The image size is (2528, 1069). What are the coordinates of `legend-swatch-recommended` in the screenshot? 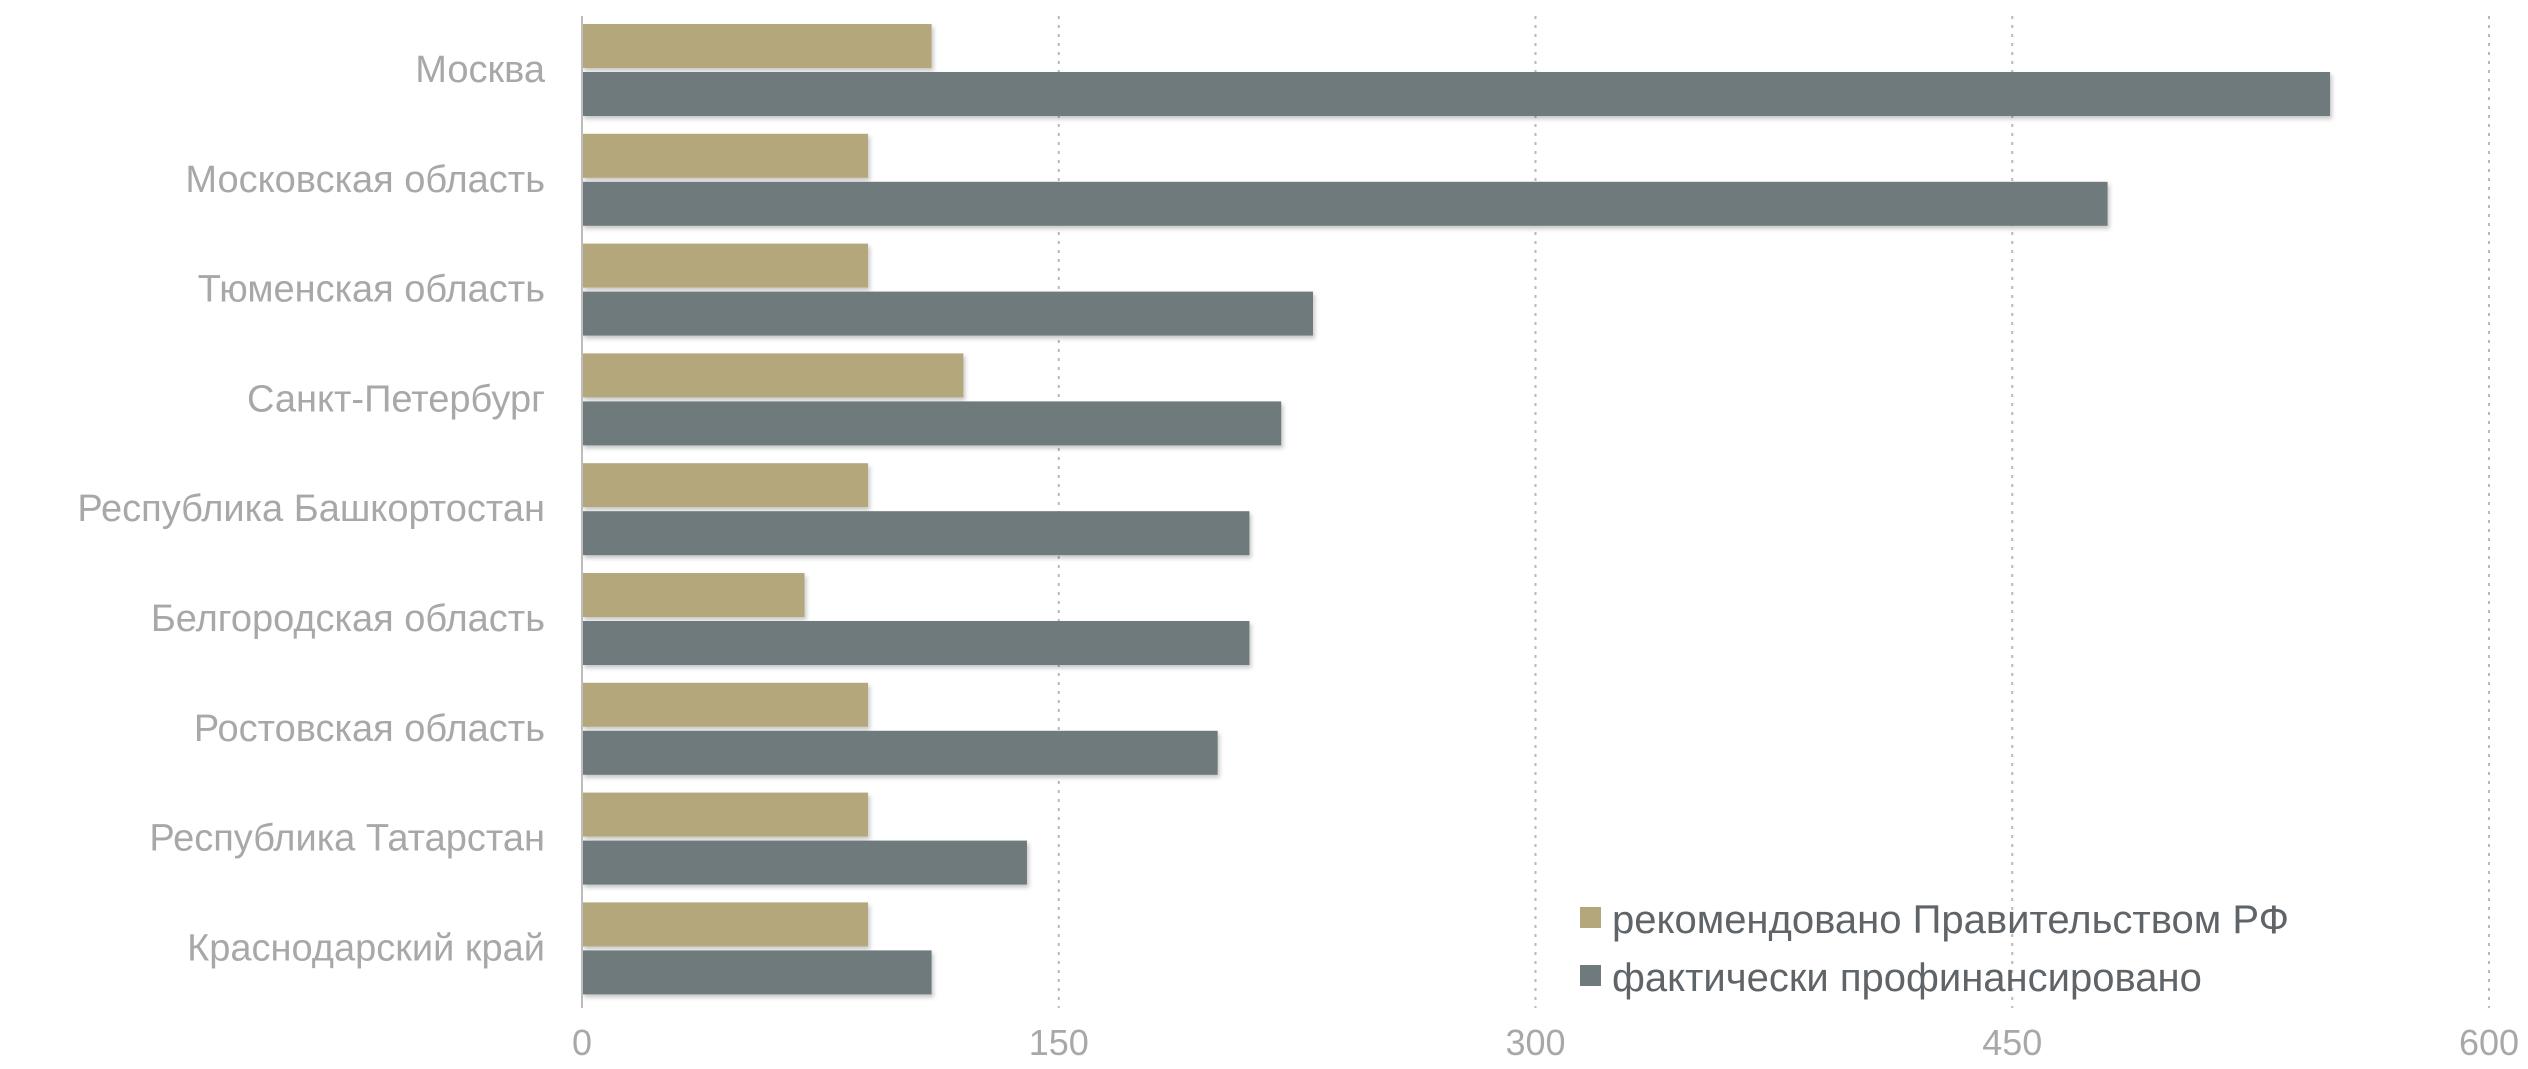 It's located at (1590, 917).